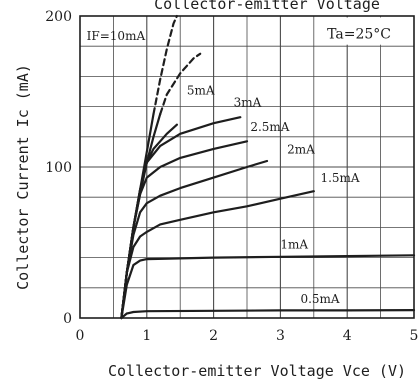 The width and height of the screenshot is (420, 388). I want to click on y-axis-label: Collector Current Ic (mA), so click(23, 177).